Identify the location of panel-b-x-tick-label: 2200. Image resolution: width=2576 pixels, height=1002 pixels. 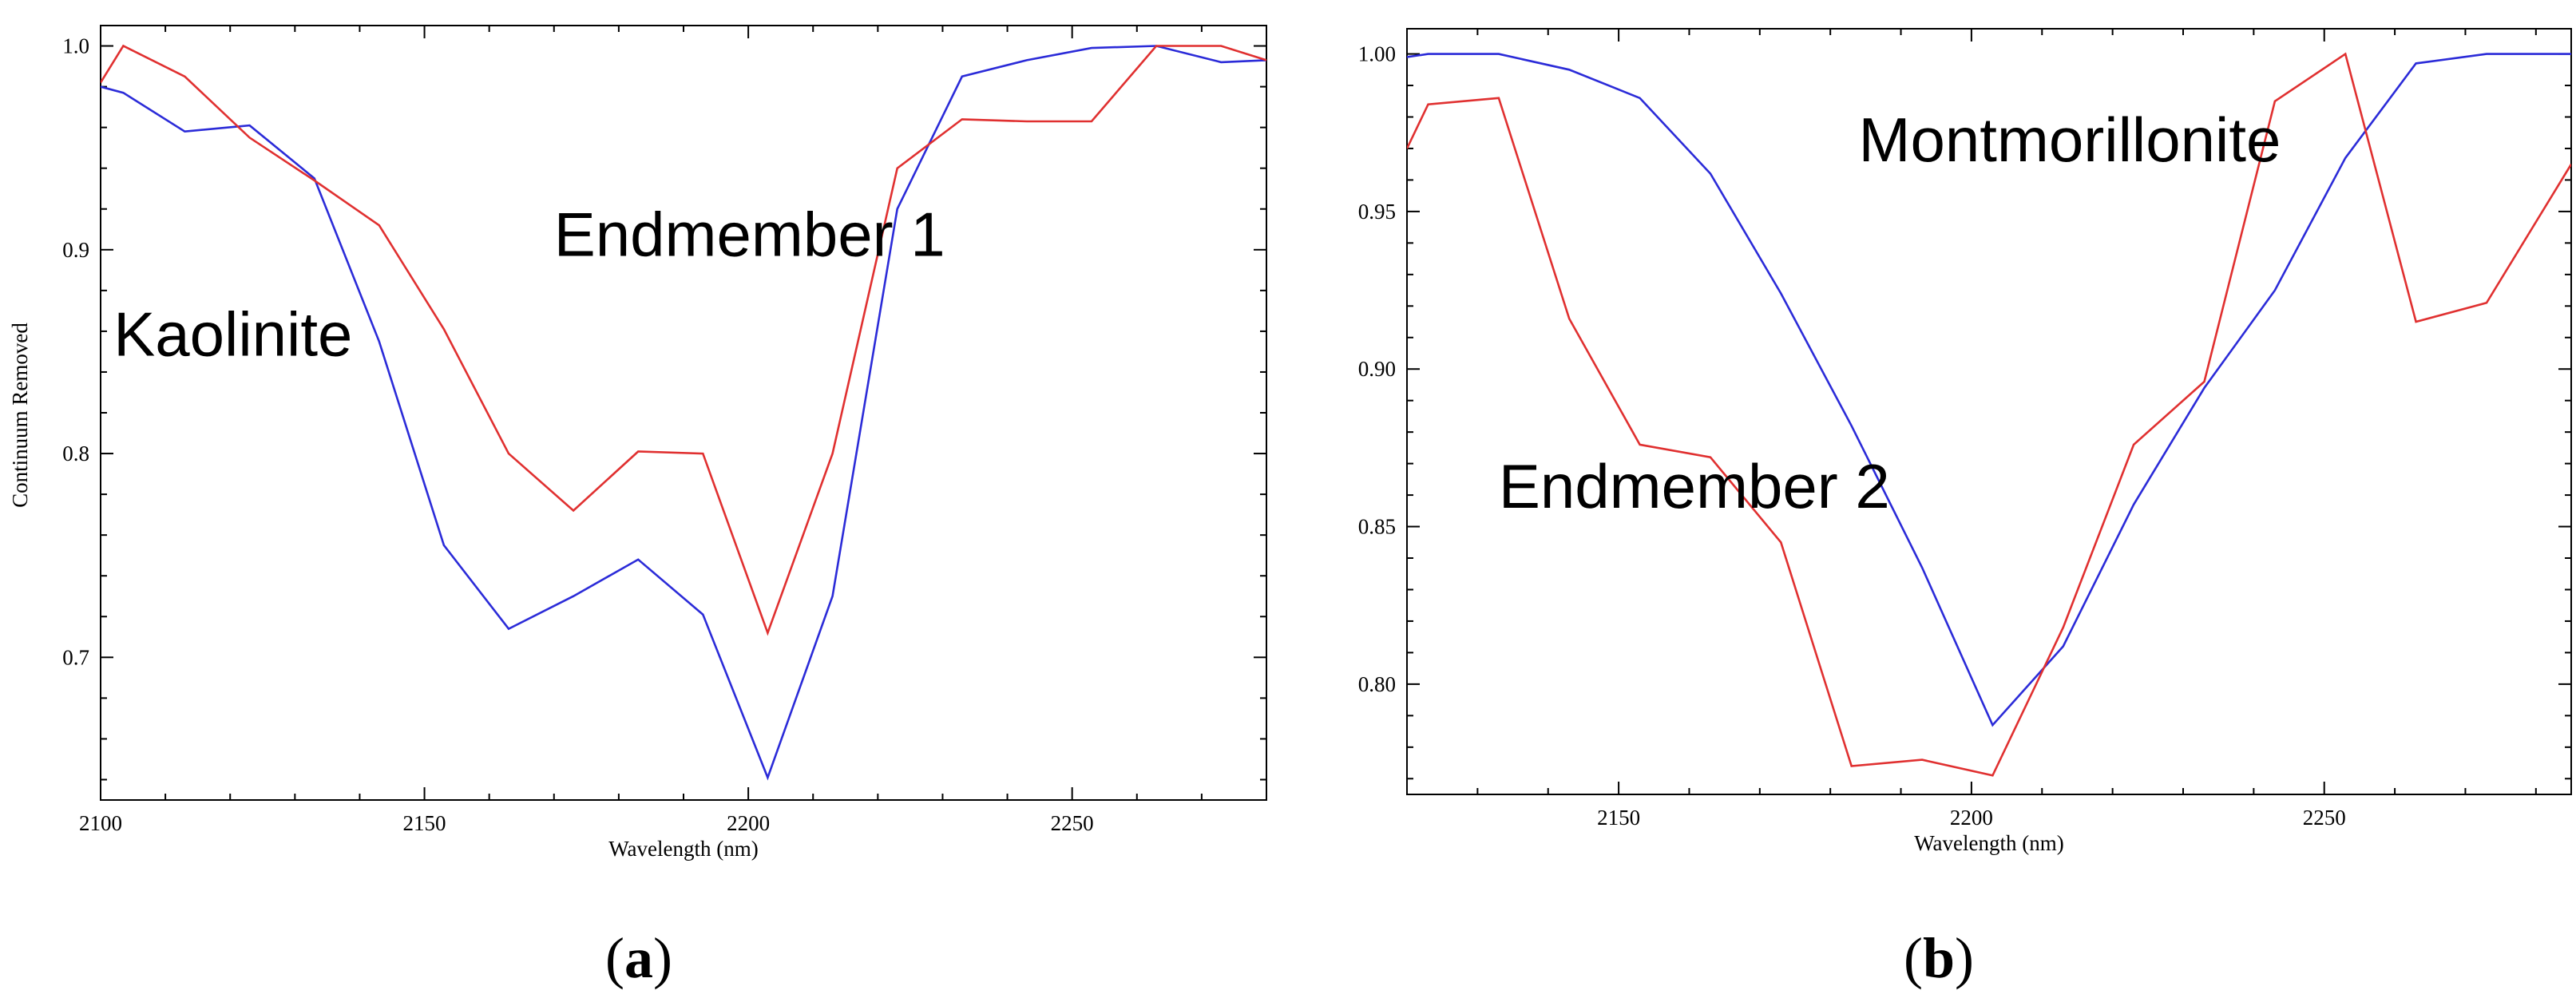
(1971, 818).